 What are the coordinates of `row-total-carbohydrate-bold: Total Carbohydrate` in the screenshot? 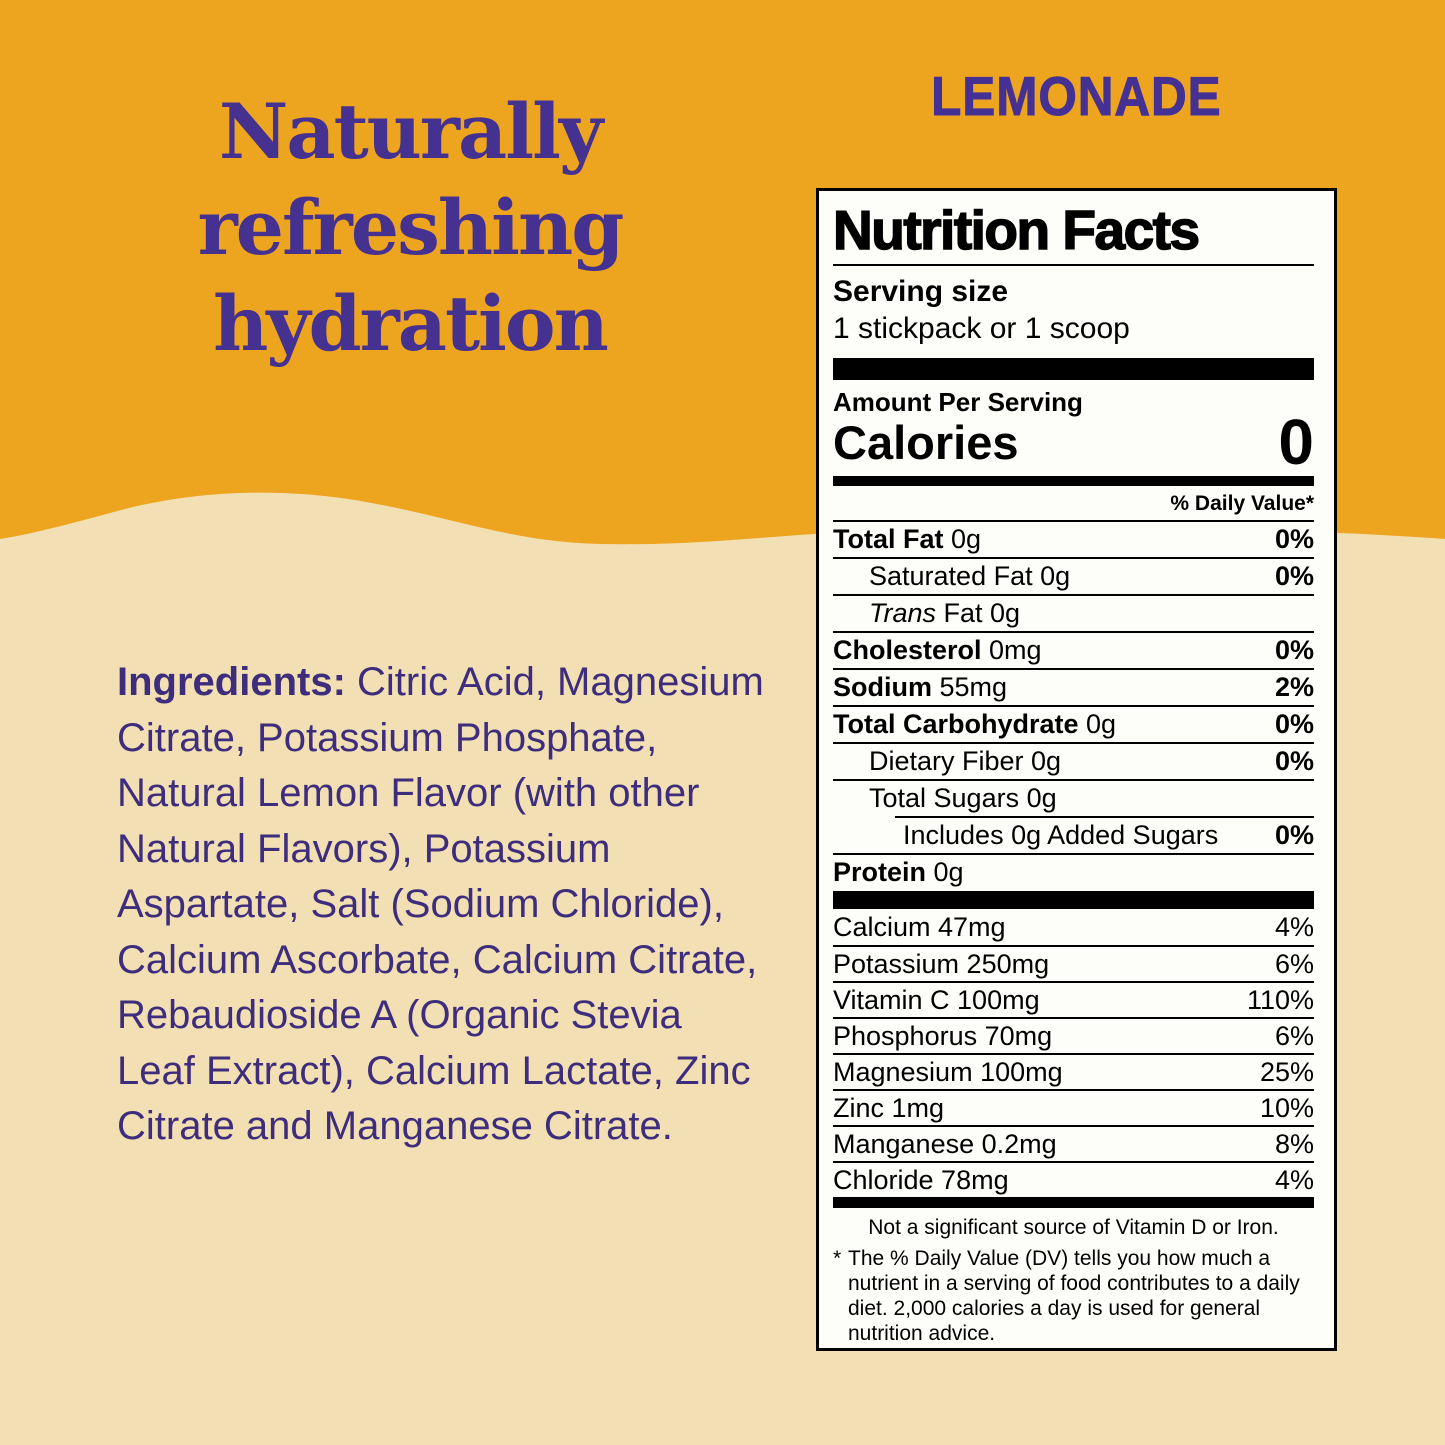 It's located at (956, 724).